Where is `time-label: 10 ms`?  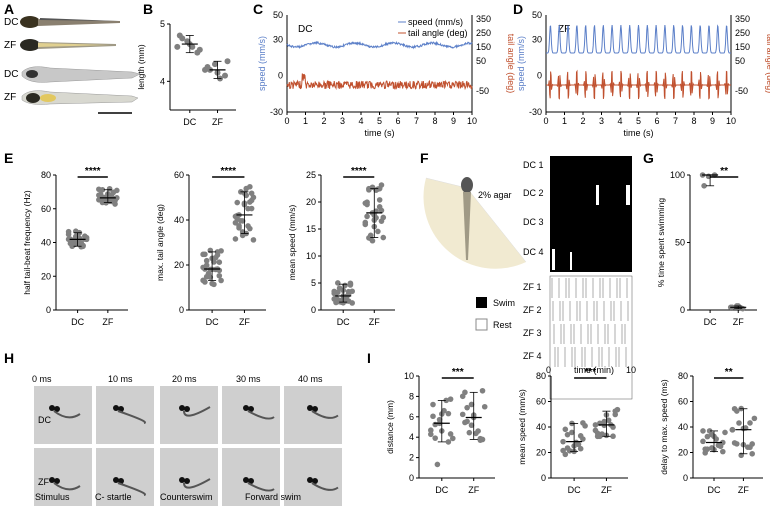
time-label: 10 ms is located at coordinates (120, 379).